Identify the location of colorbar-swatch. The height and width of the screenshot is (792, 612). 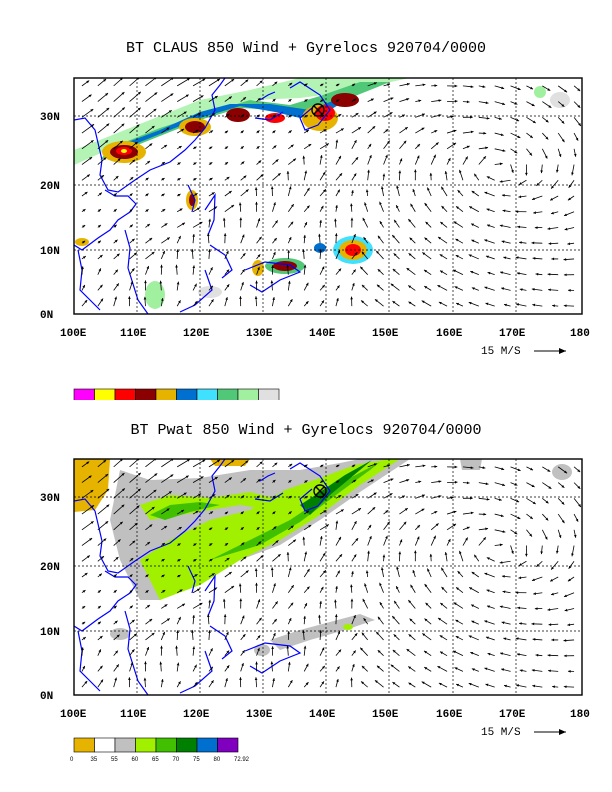
(105, 394).